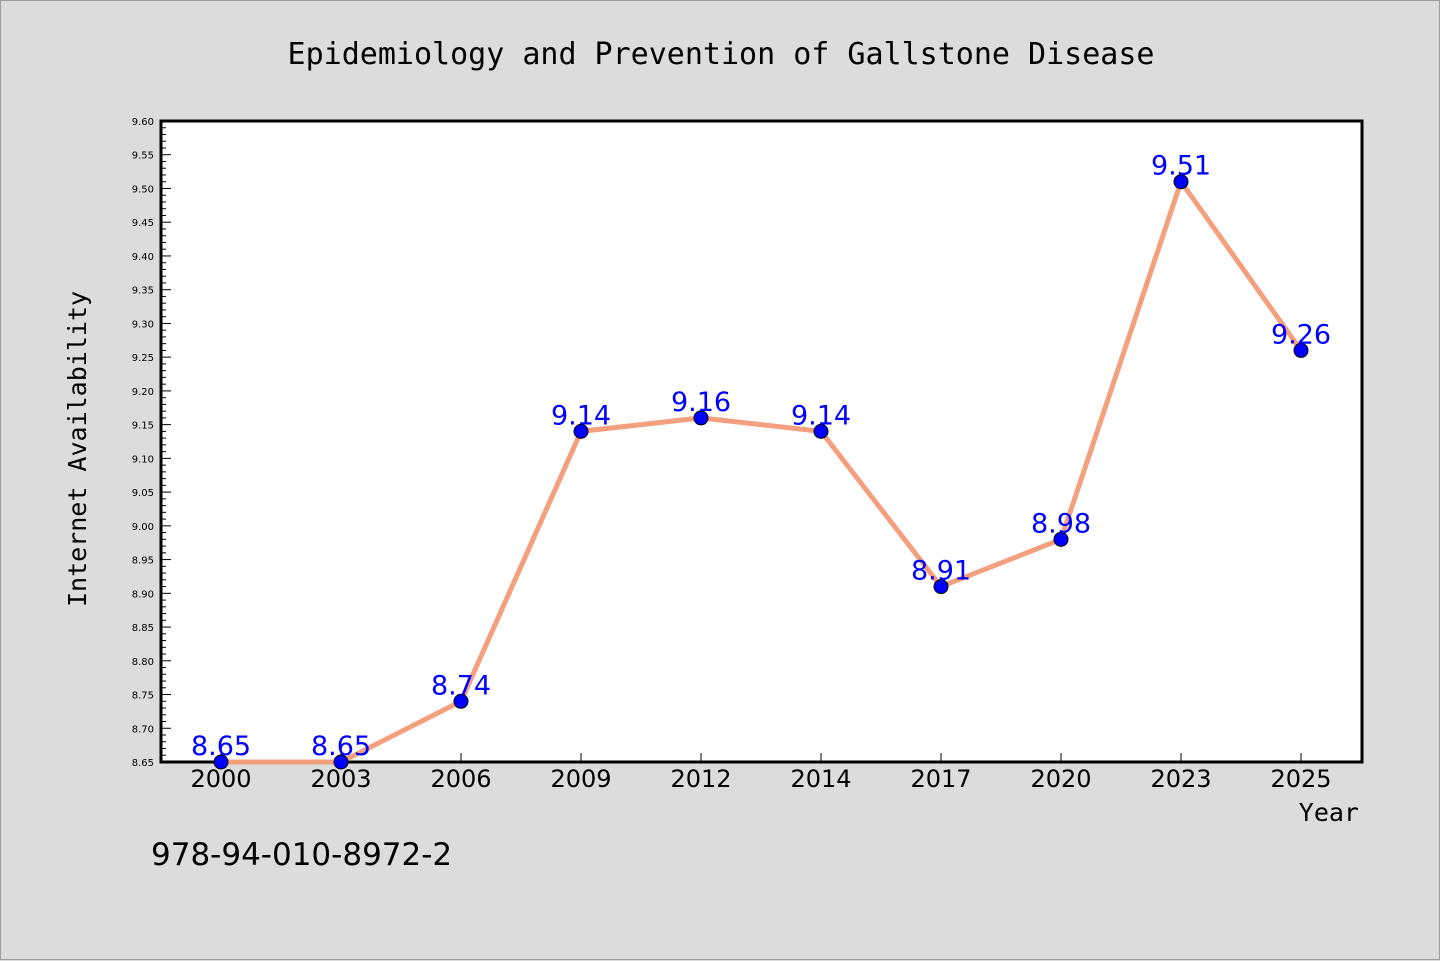 Image resolution: width=1440 pixels, height=961 pixels. What do you see at coordinates (77, 449) in the screenshot?
I see `y-axis-title: Internet Availability` at bounding box center [77, 449].